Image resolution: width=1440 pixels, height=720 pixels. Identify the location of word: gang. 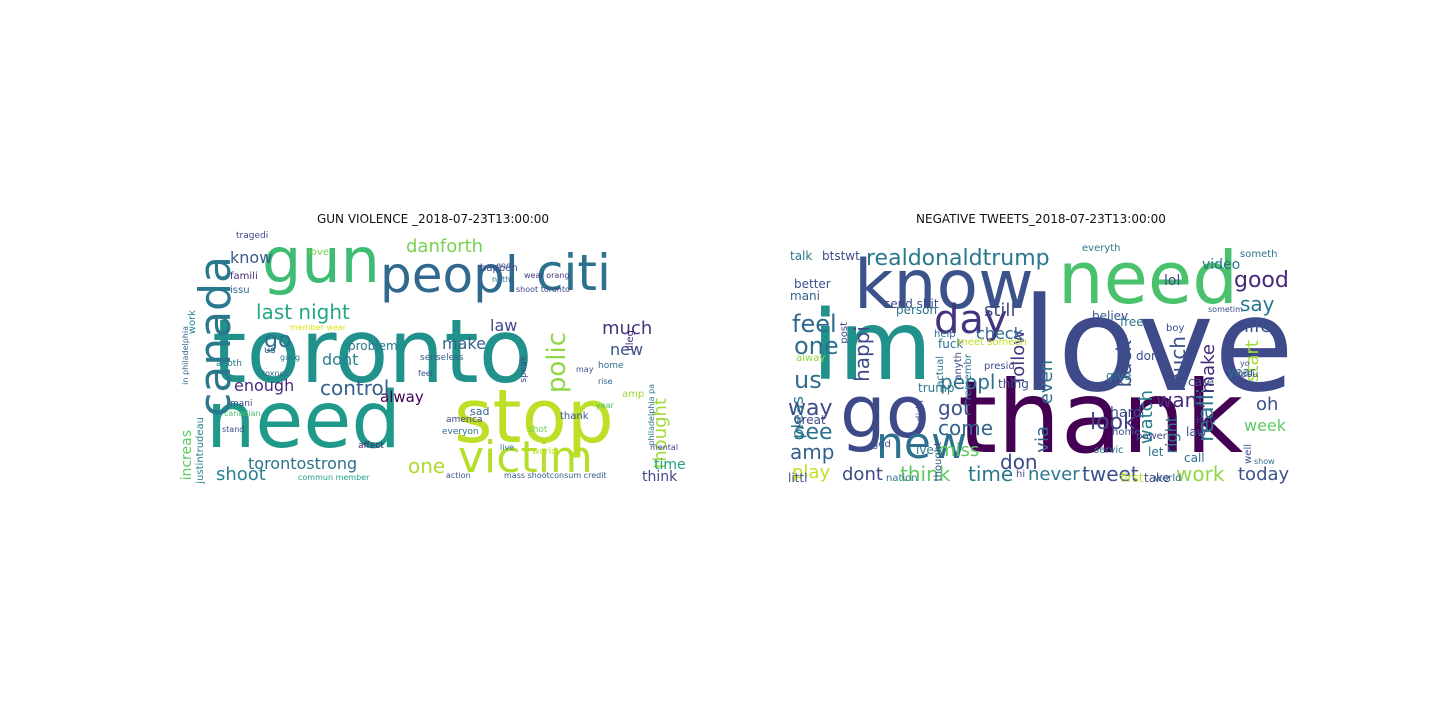
(290, 357).